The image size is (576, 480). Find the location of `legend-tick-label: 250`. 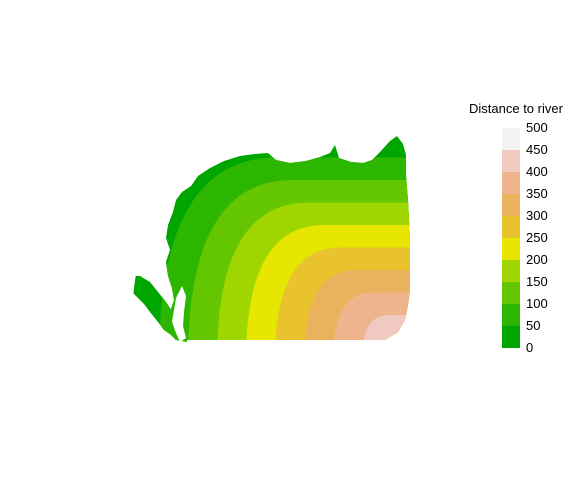

legend-tick-label: 250 is located at coordinates (537, 237).